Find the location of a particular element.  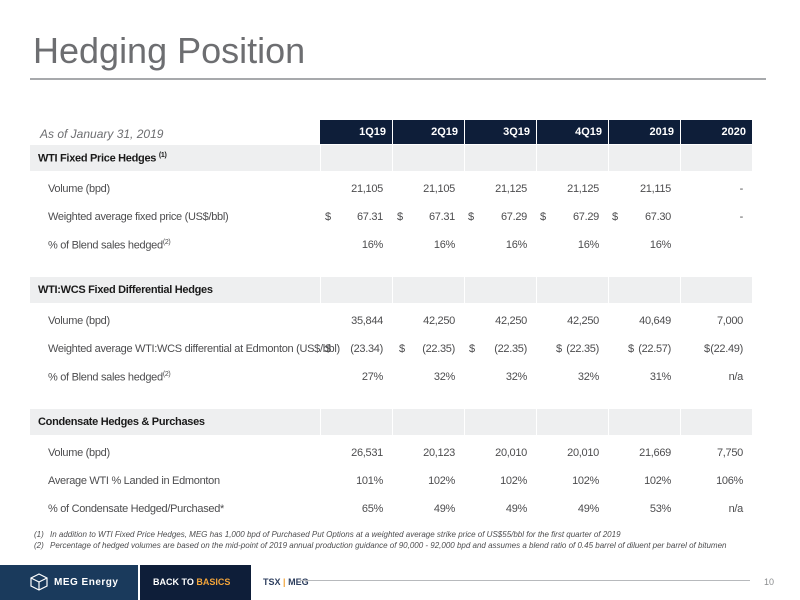

footnote-number: (2) is located at coordinates (39, 545).